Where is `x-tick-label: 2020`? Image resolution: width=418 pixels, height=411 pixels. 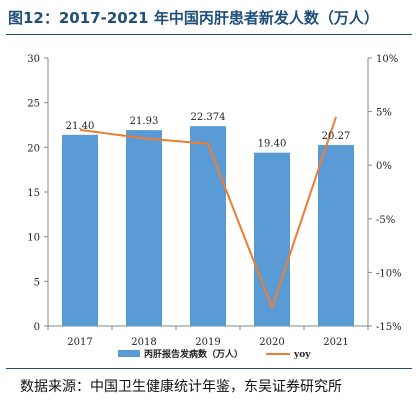 x-tick-label: 2020 is located at coordinates (271, 342).